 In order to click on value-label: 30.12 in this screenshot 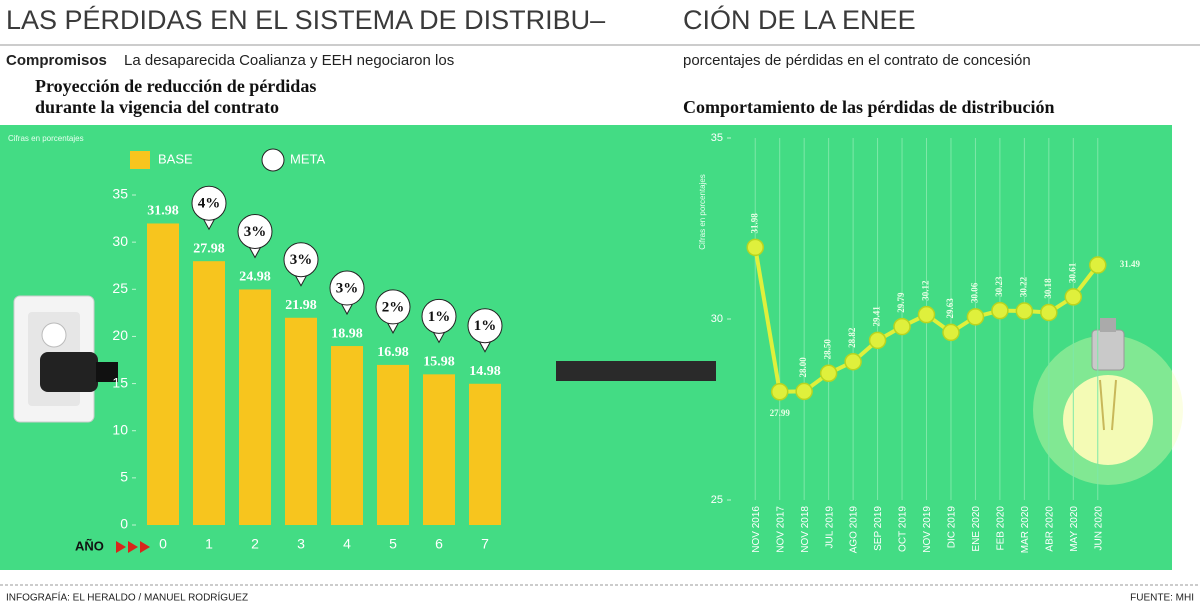, I will do `click(926, 290)`.